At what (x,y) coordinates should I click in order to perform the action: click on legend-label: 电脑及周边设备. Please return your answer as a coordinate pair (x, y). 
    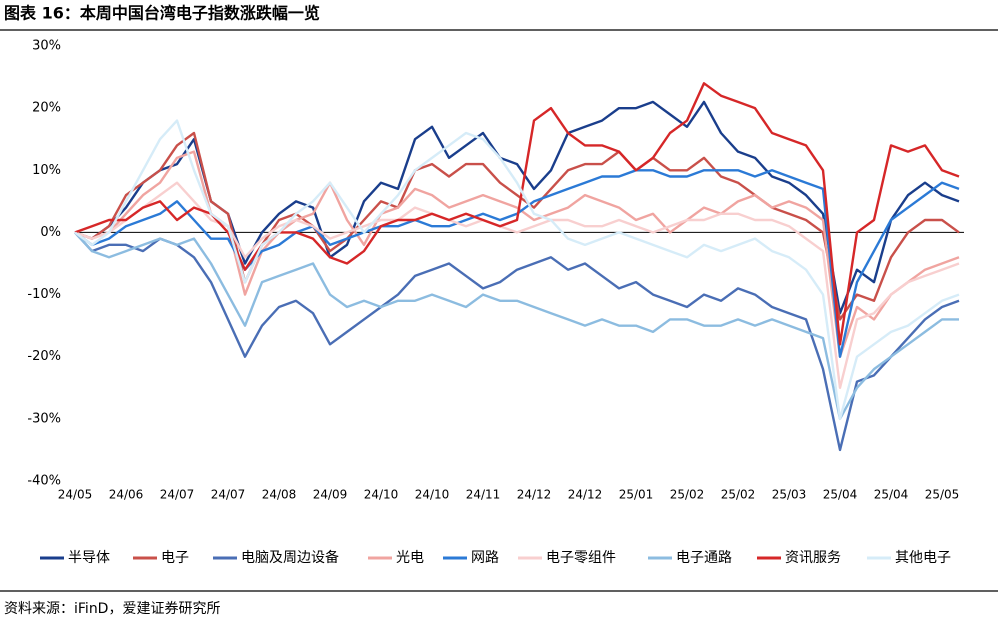
    Looking at the image, I should click on (290, 557).